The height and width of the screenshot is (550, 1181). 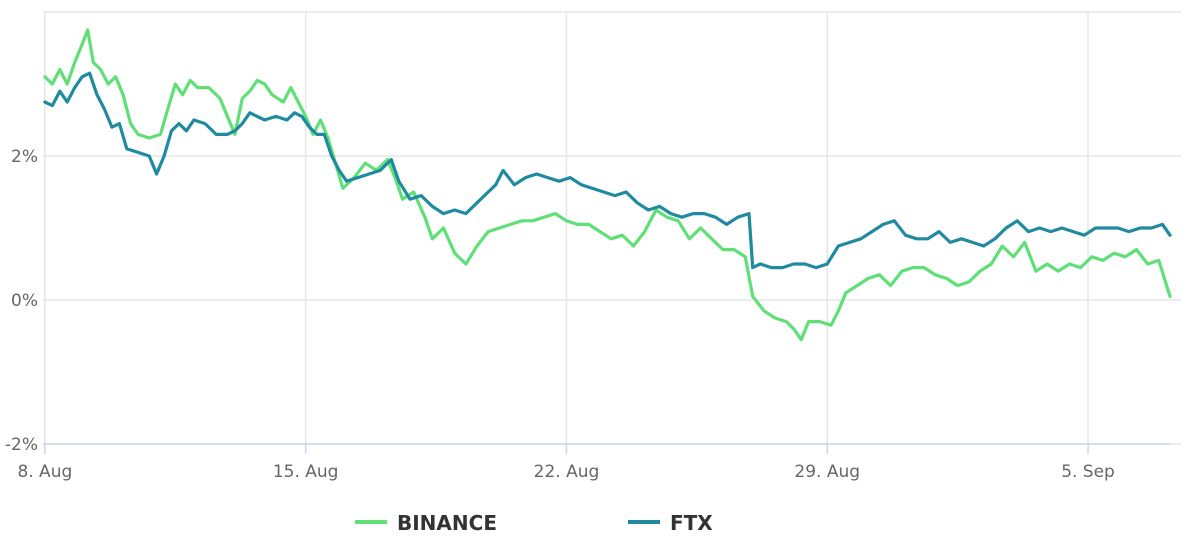 I want to click on x-tick-label: 8. Aug, so click(x=44, y=472).